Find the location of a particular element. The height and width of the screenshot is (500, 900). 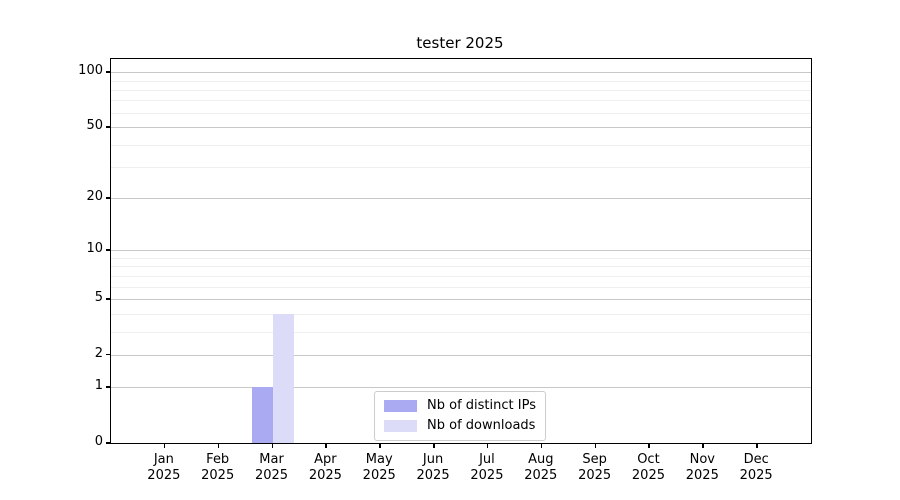

x-tick-mark-aug is located at coordinates (541, 445).